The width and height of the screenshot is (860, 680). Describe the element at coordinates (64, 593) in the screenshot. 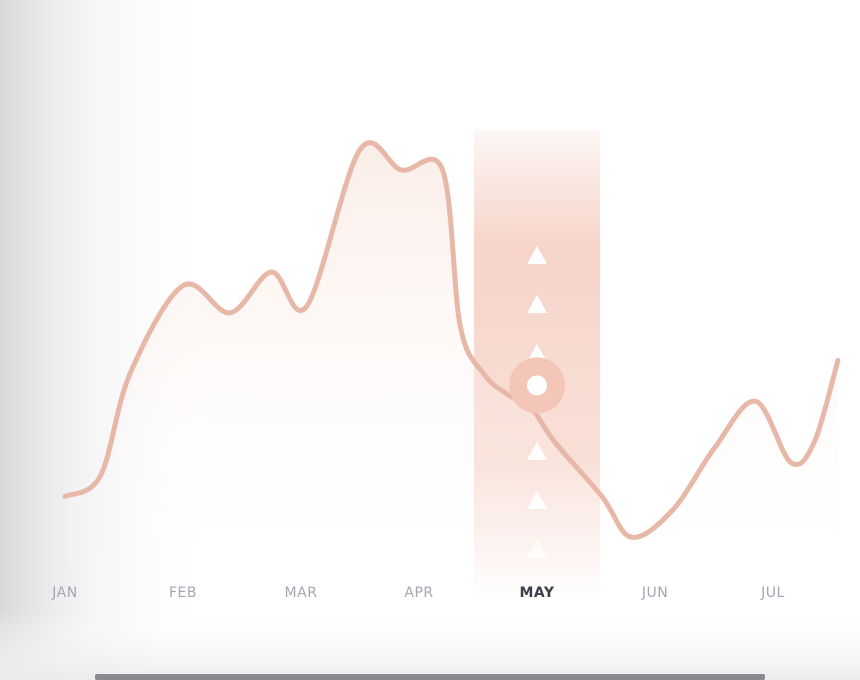

I see `month-label-jan: JAN` at that location.